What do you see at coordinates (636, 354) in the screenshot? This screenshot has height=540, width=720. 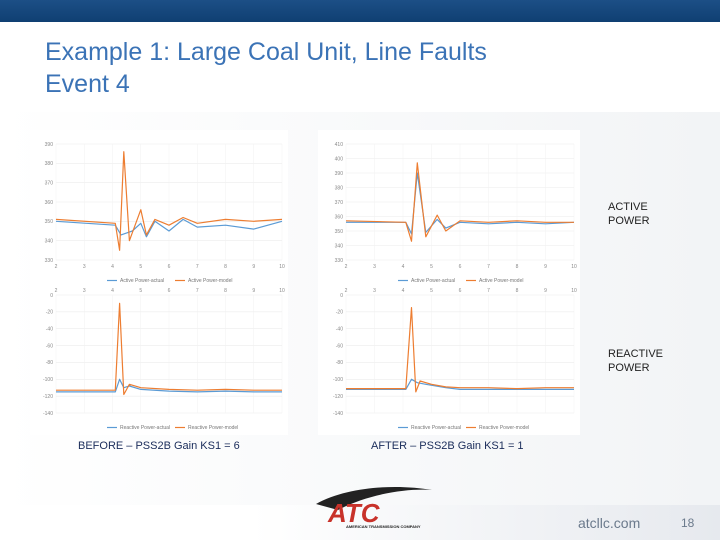 I see `reactive-power-label-line1: REACTIVE` at bounding box center [636, 354].